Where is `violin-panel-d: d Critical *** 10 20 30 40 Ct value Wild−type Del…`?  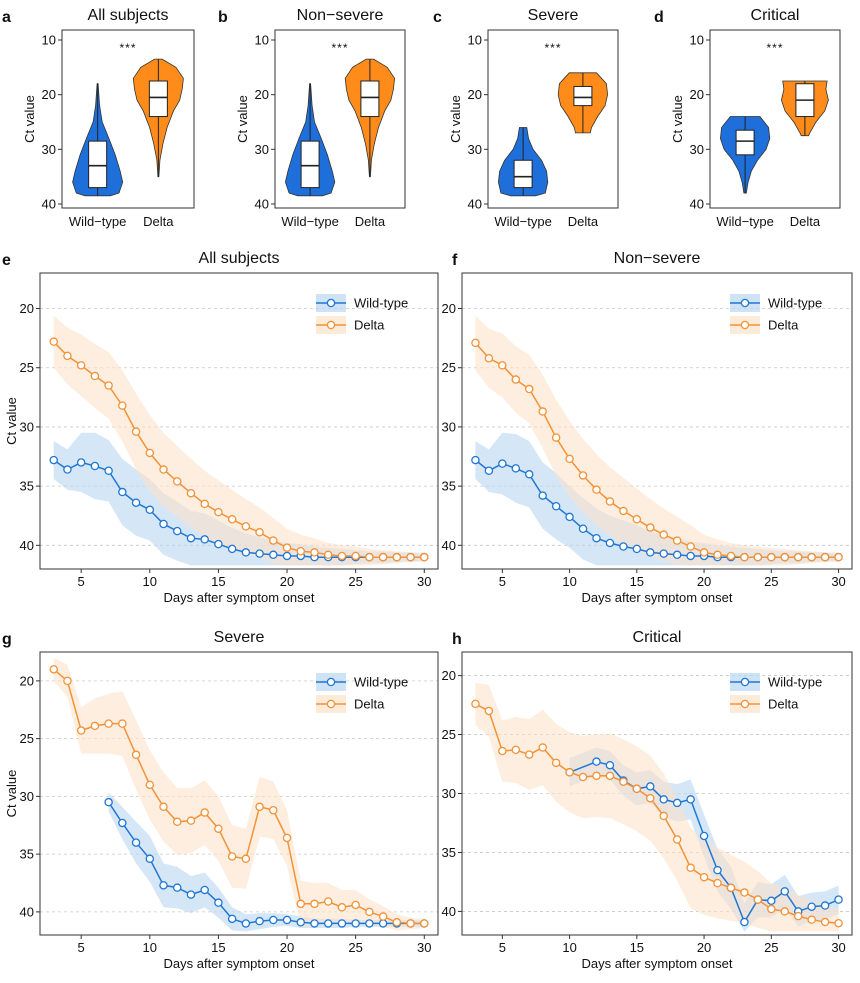 violin-panel-d: d Critical *** 10 20 30 40 Ct value Wild−type Del… is located at coordinates (747, 118).